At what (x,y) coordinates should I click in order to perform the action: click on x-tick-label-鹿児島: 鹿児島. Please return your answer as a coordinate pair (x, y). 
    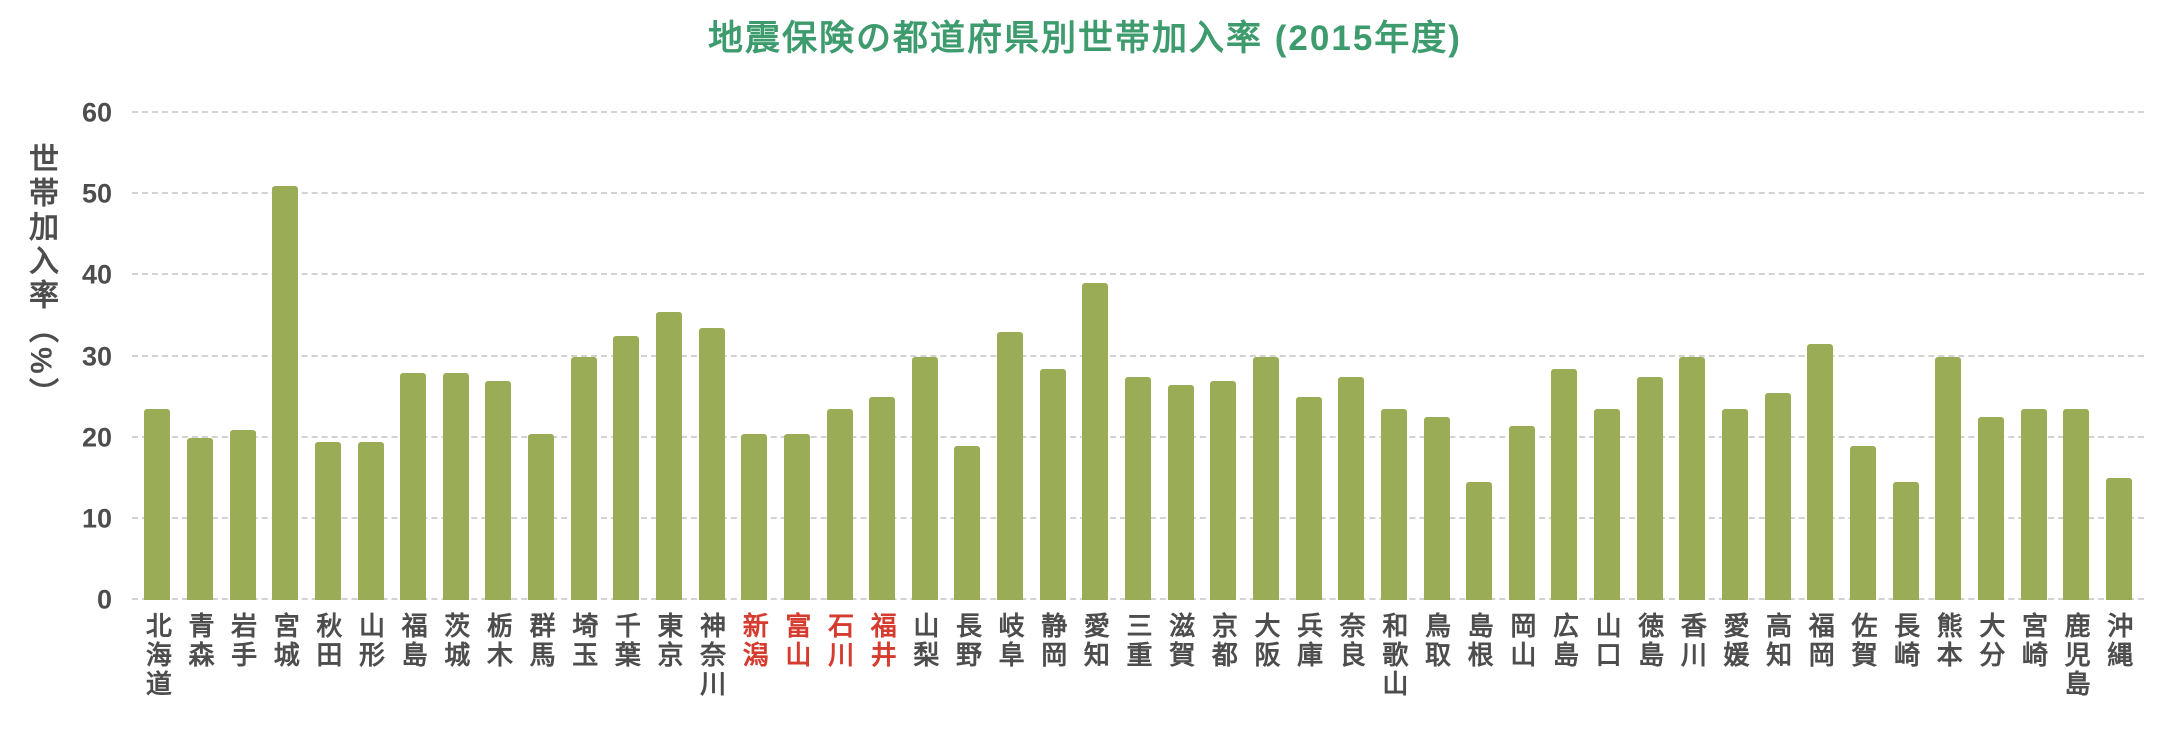
    Looking at the image, I should click on (2076, 655).